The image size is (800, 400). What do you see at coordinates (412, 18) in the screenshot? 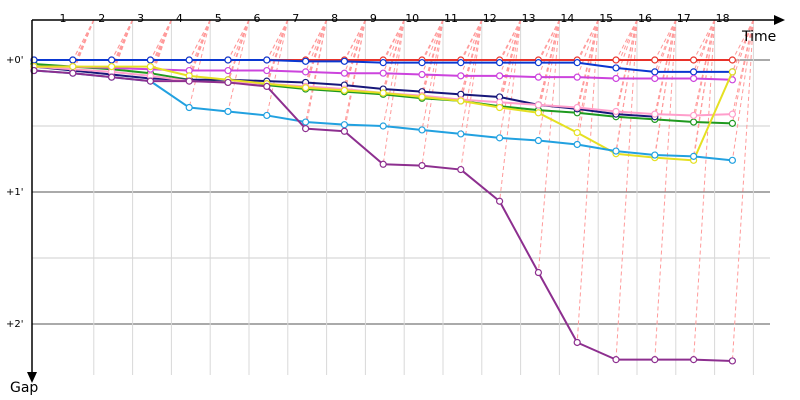
I see `lap-label: 10` at bounding box center [412, 18].